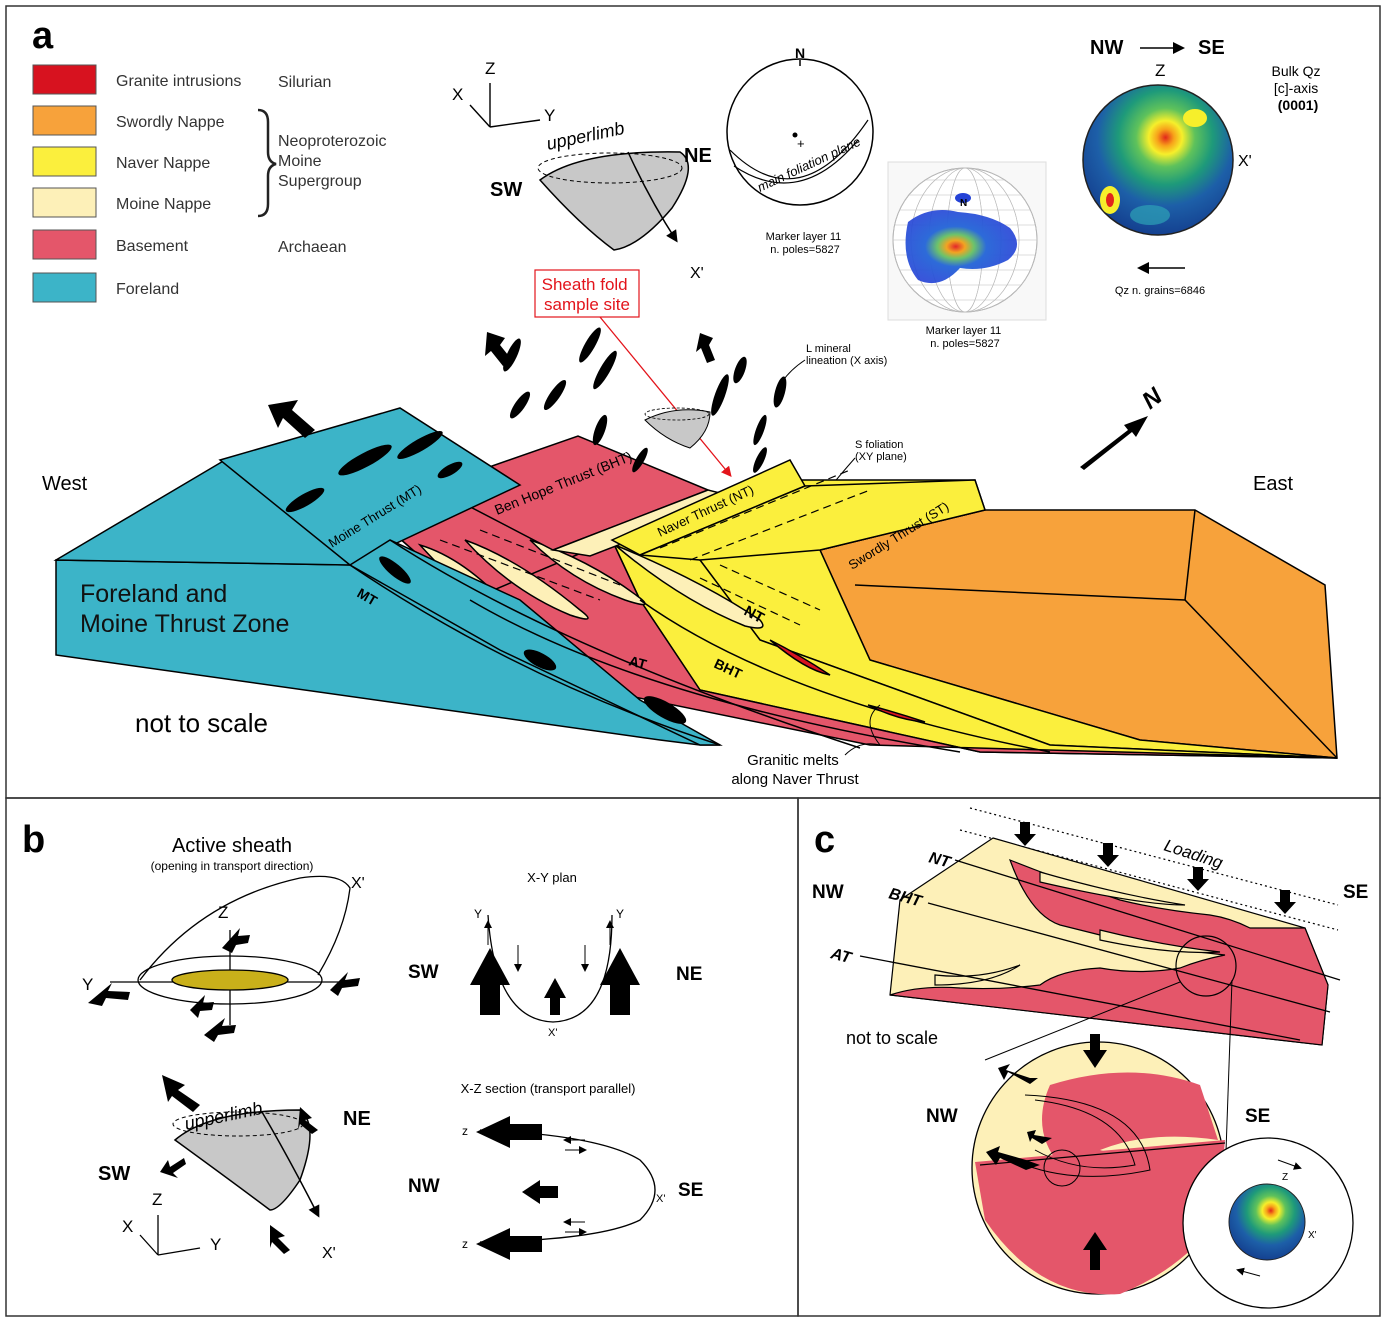 This screenshot has width=1387, height=1322. What do you see at coordinates (147, 289) in the screenshot?
I see `legend-label: Foreland` at bounding box center [147, 289].